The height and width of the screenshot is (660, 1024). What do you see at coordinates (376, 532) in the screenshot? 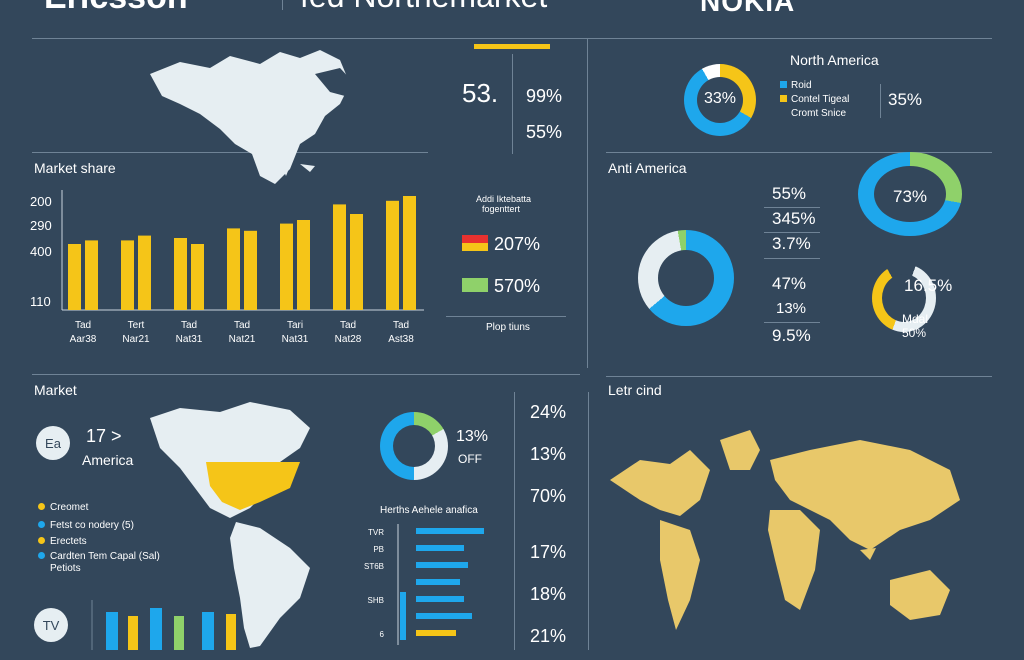
I see `hbar-category-label: TVR` at bounding box center [376, 532].